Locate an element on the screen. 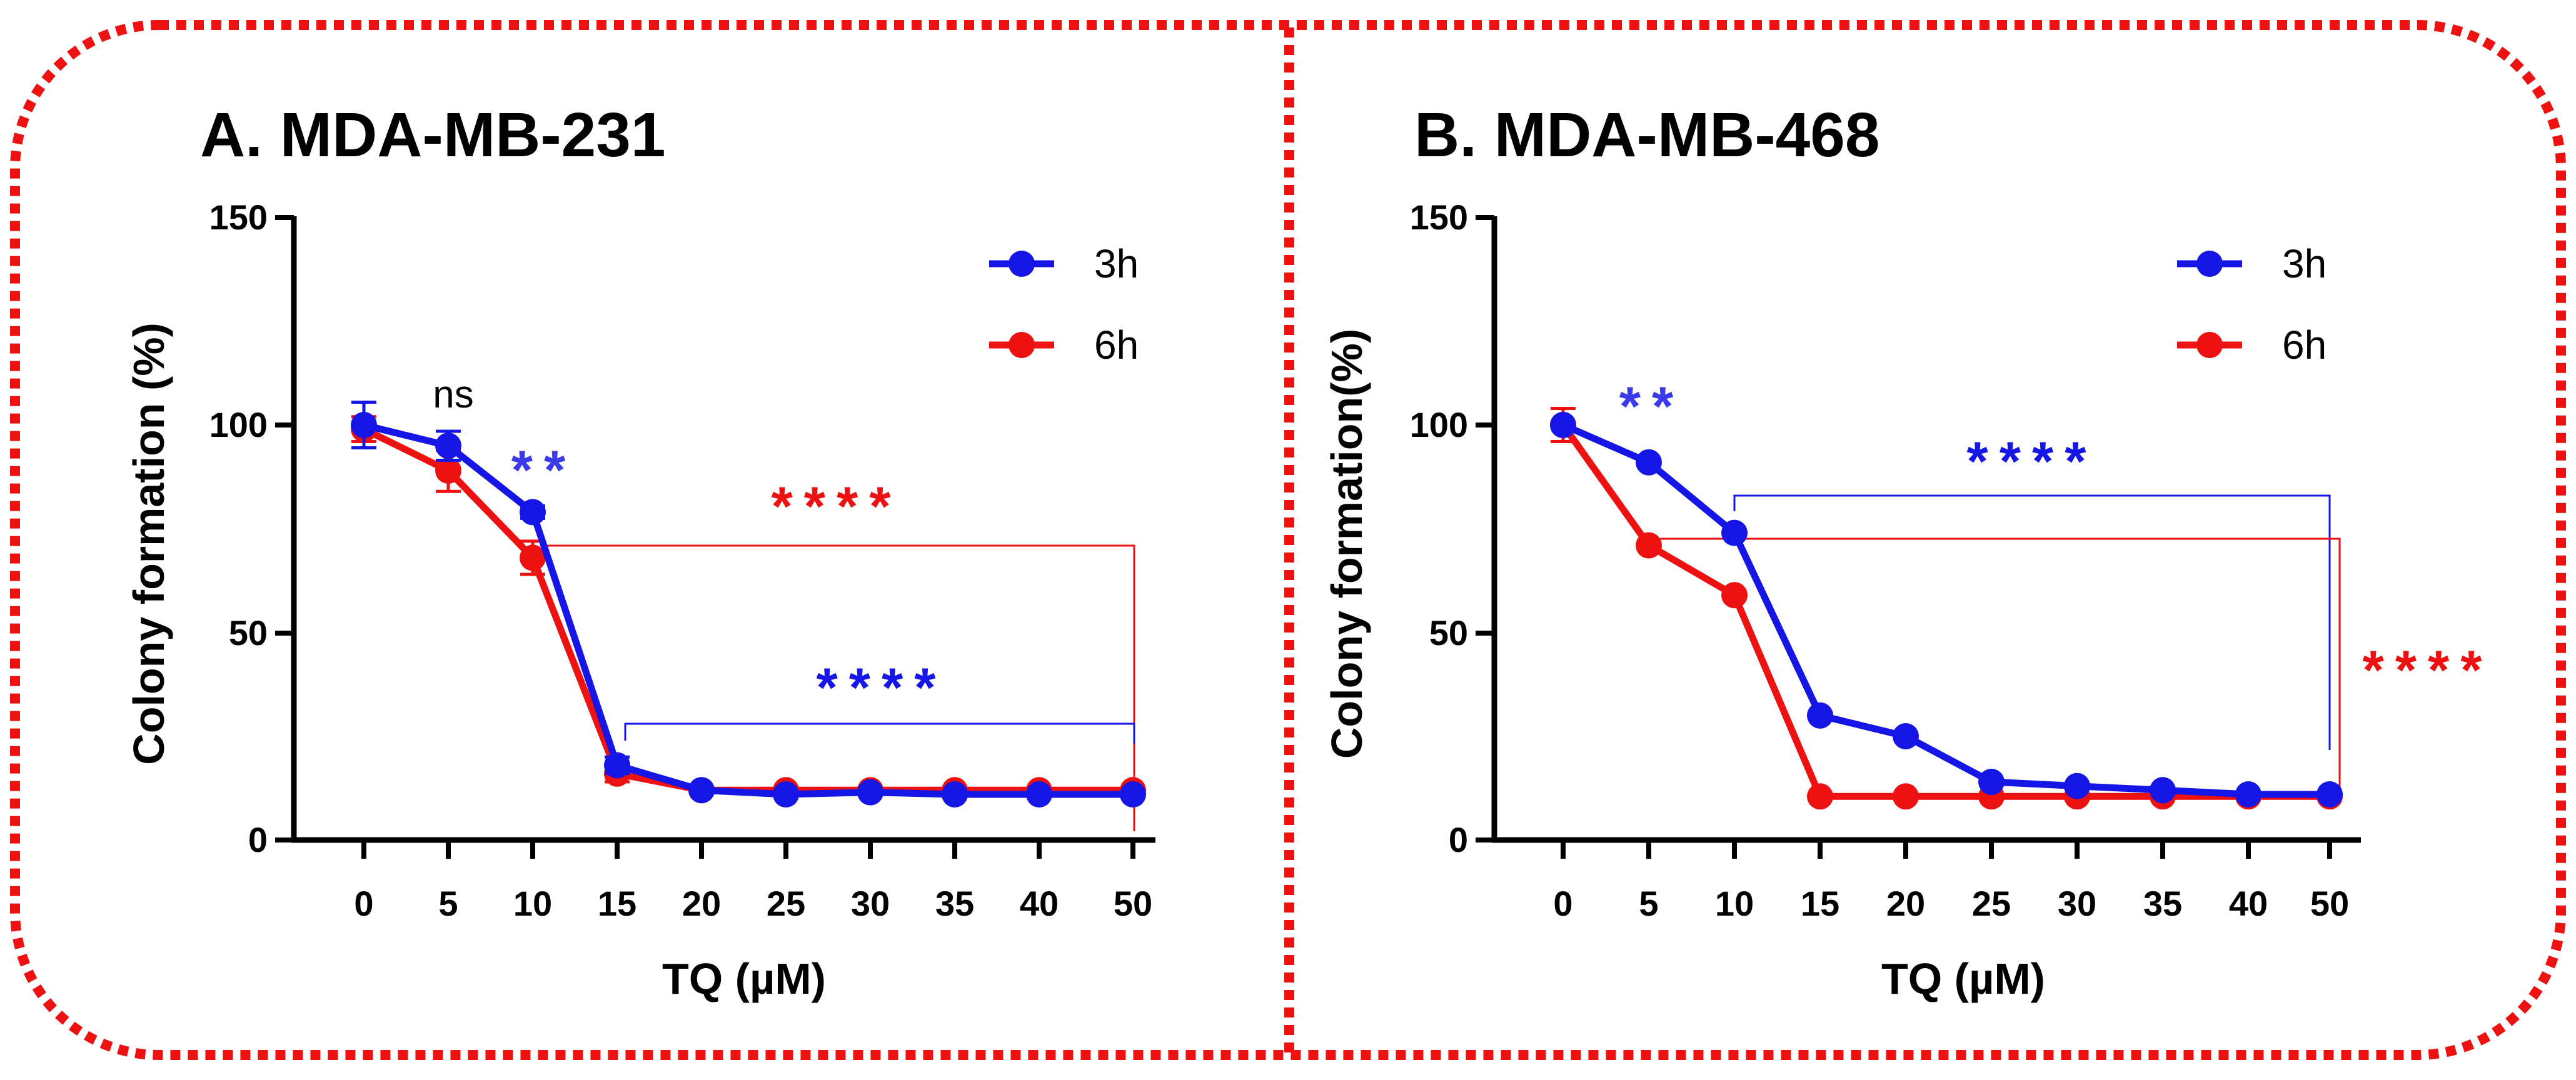 This screenshot has width=2576, height=1080. panel-title: B. MDA-MB-468 is located at coordinates (1646, 135).